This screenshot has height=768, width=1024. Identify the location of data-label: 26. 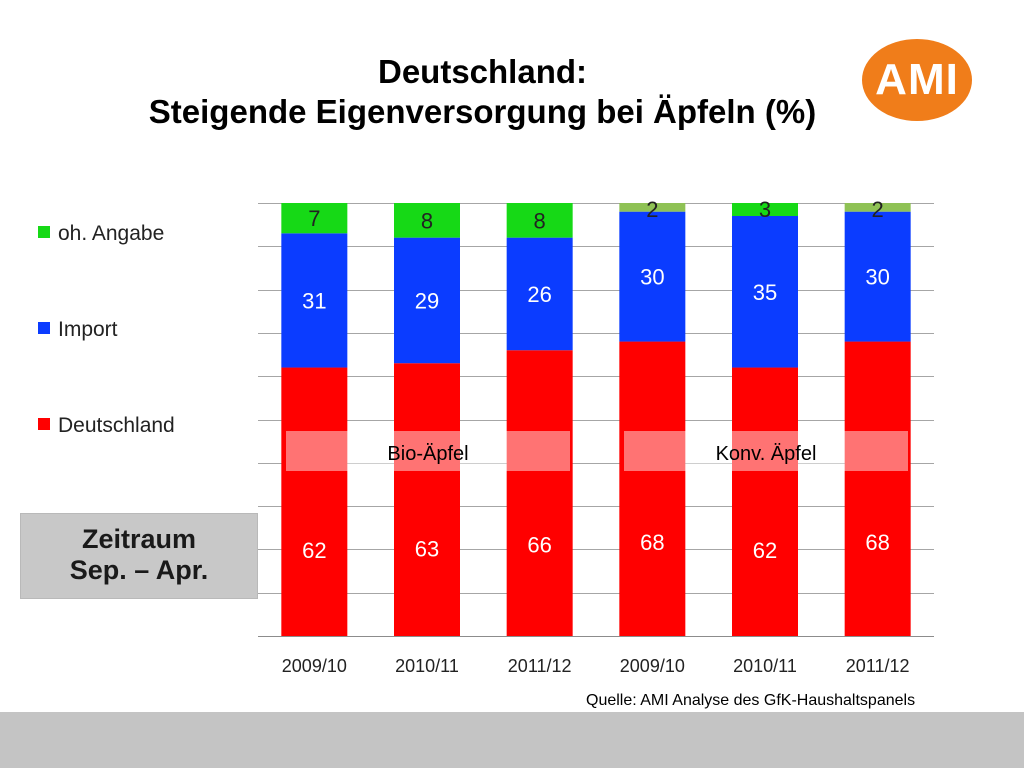
(539, 294).